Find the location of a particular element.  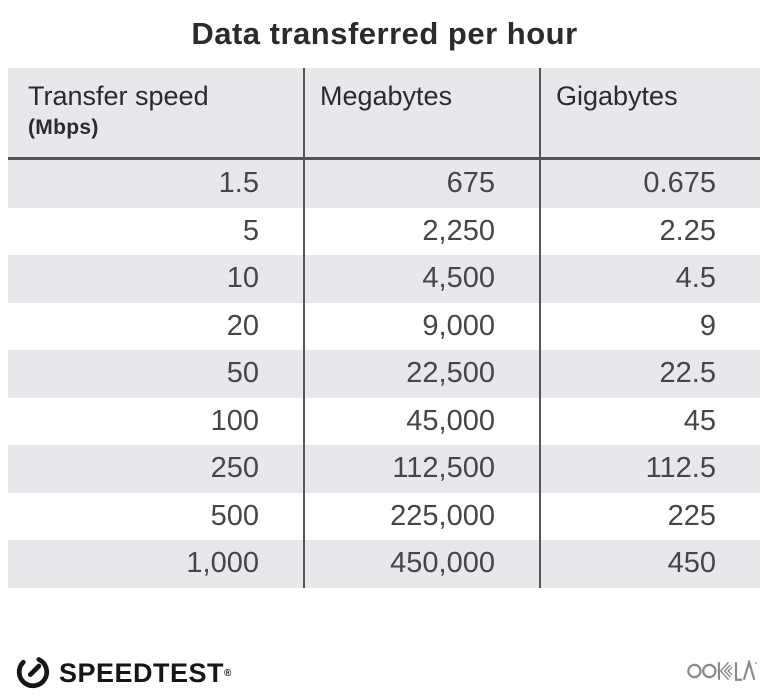

table-row: 100 45,000 45 is located at coordinates (384, 421).